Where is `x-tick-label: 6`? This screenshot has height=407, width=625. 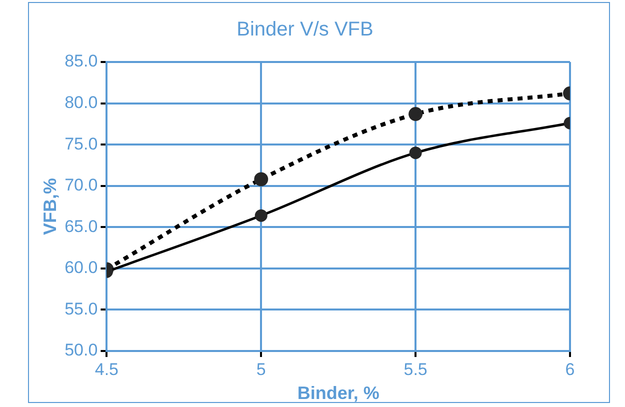 x-tick-label: 6 is located at coordinates (570, 369).